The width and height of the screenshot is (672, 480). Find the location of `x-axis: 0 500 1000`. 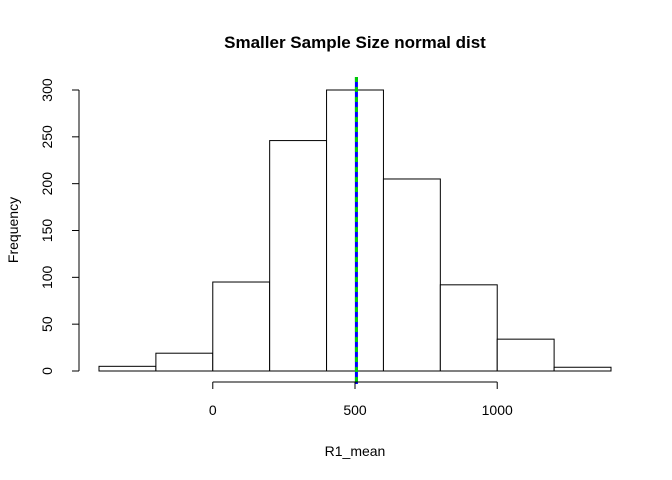

x-axis: 0 500 1000 is located at coordinates (361, 399).